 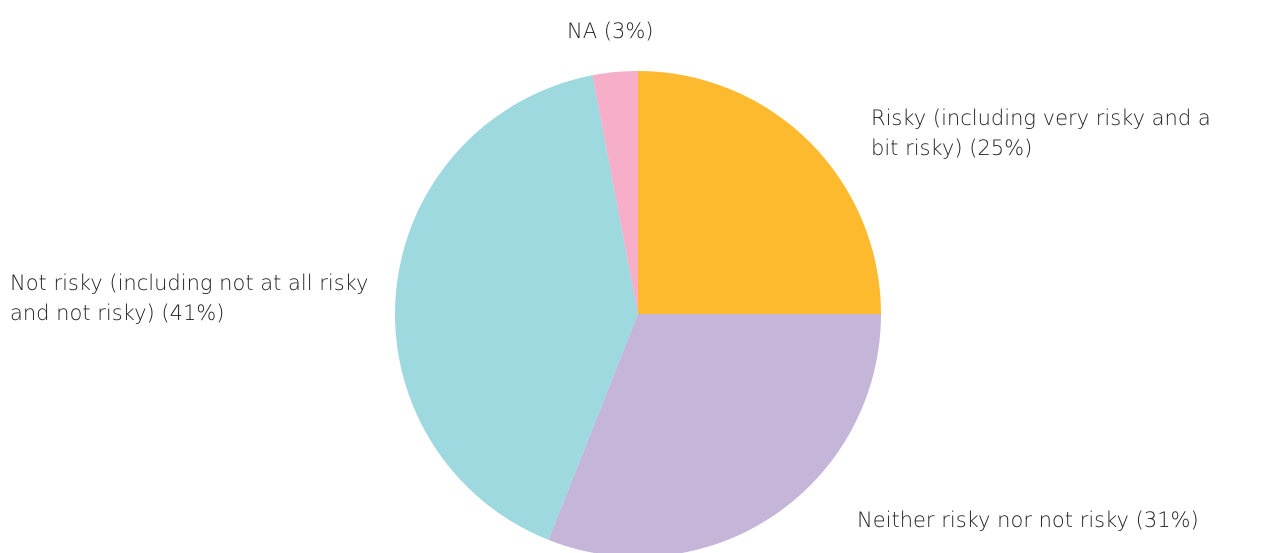 I want to click on value-label: (25%), so click(x=1001, y=148).